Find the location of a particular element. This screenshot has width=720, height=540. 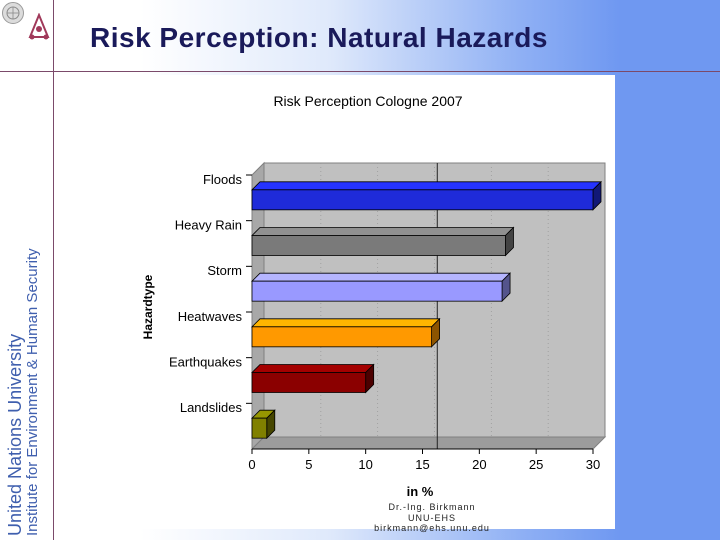

slide-title: Risk Perception: Natural Hazards is located at coordinates (319, 37).